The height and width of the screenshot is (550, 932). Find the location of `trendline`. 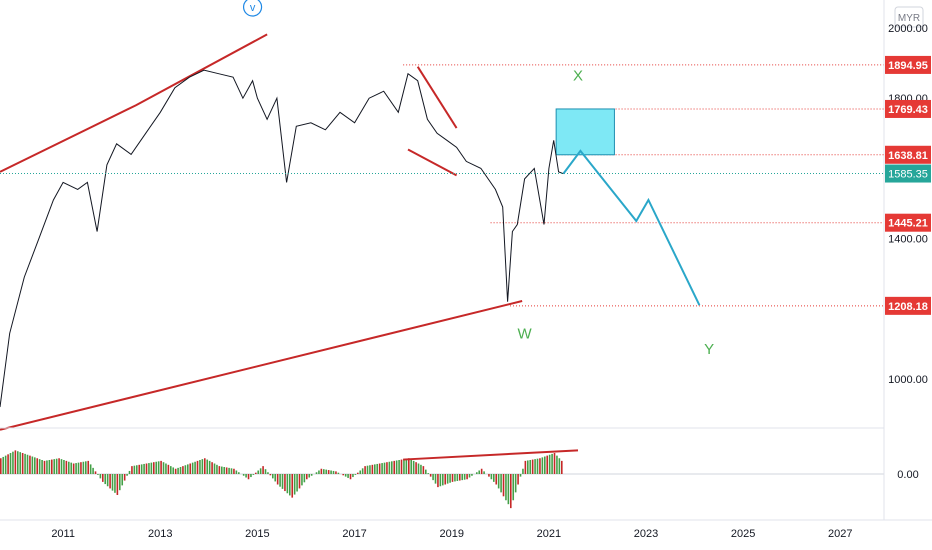

trendline is located at coordinates (261, 365).